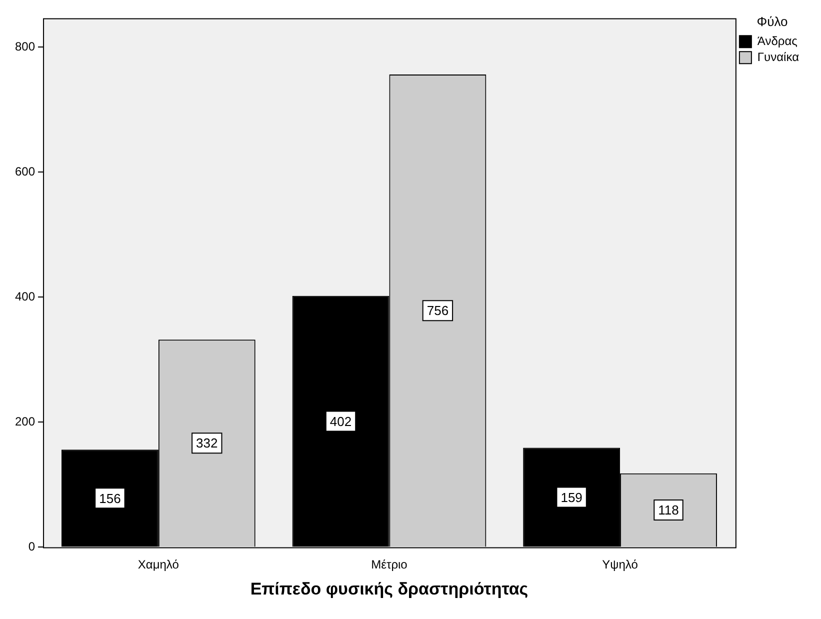  I want to click on data-label: 159, so click(571, 497).